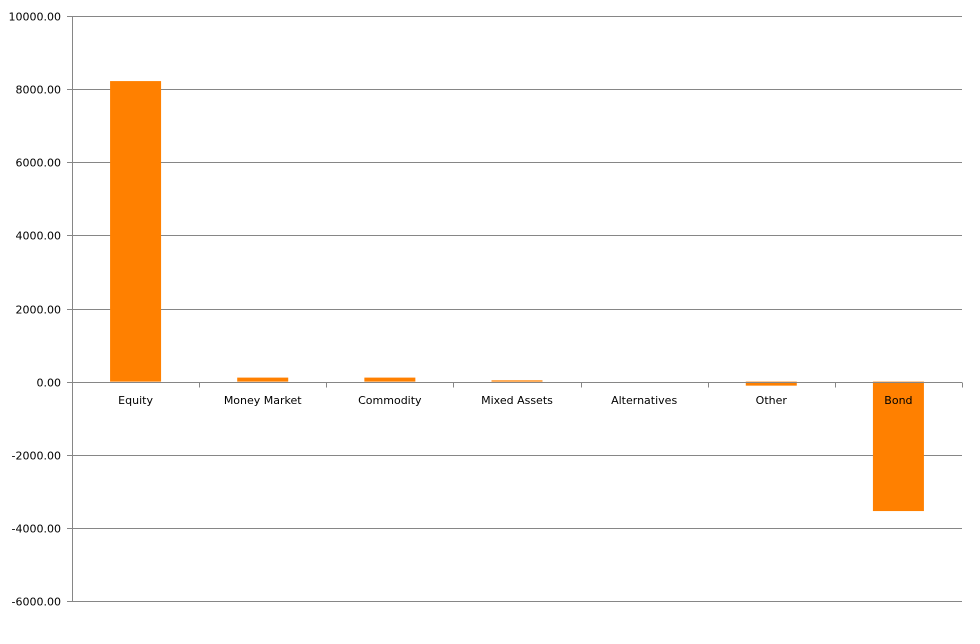 This screenshot has height=644, width=980. I want to click on y-tick-label: -2000.00, so click(36, 456).